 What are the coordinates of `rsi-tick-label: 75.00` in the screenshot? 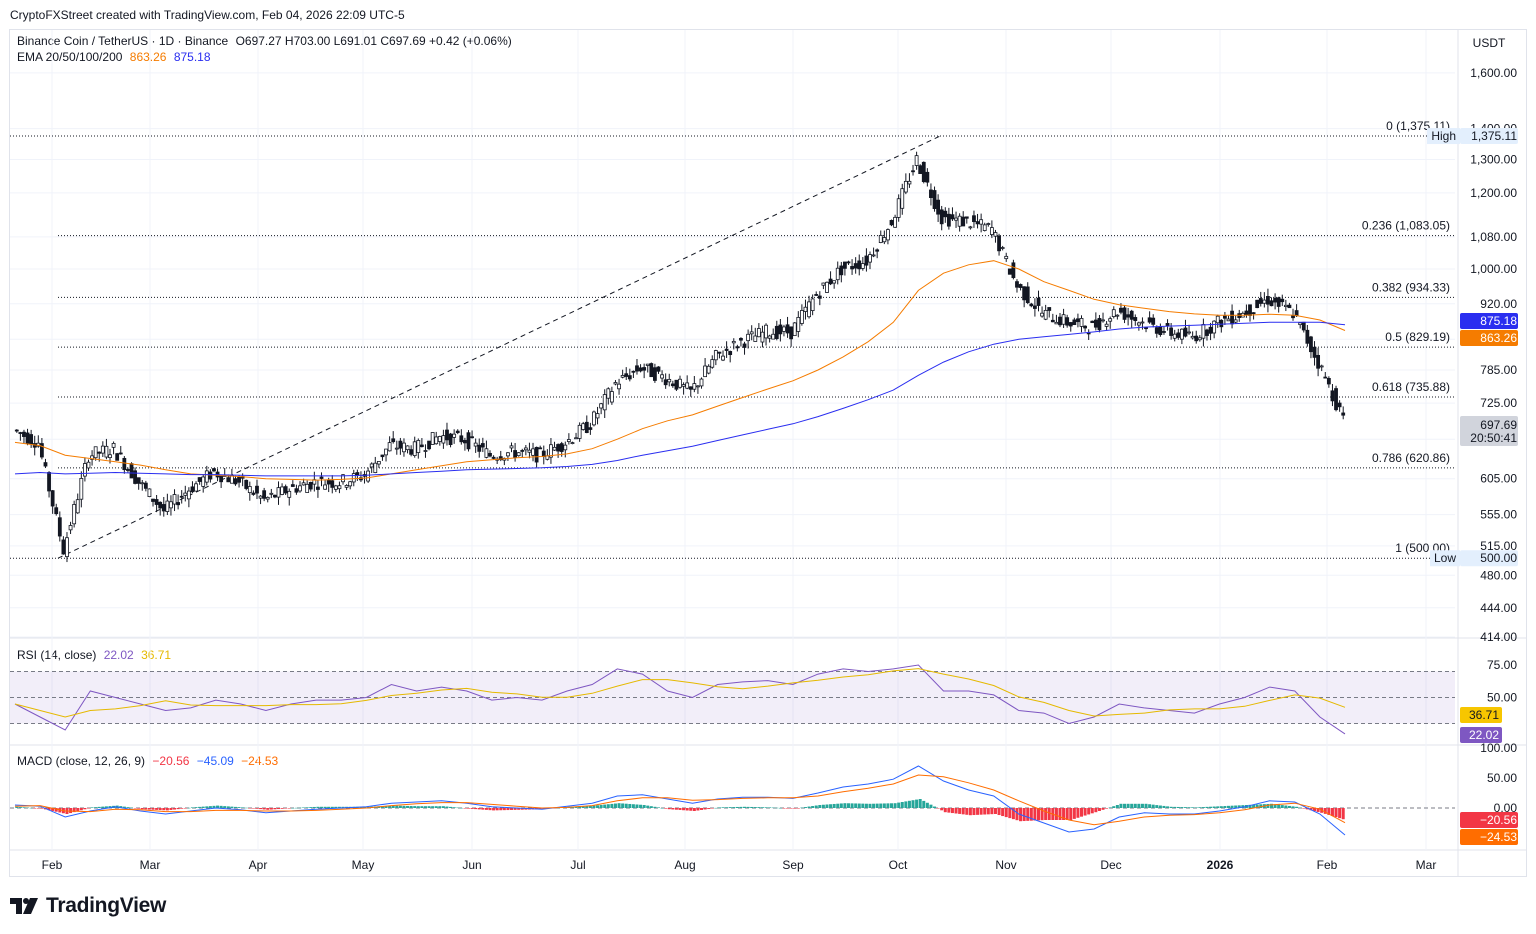 It's located at (1502, 665).